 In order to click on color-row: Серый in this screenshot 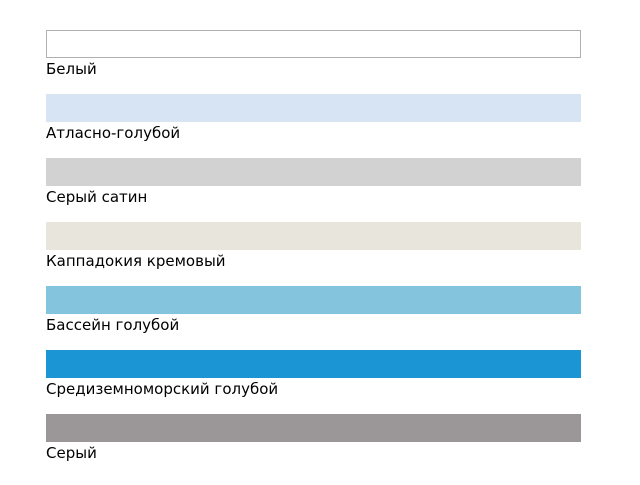, I will do `click(313, 439)`.